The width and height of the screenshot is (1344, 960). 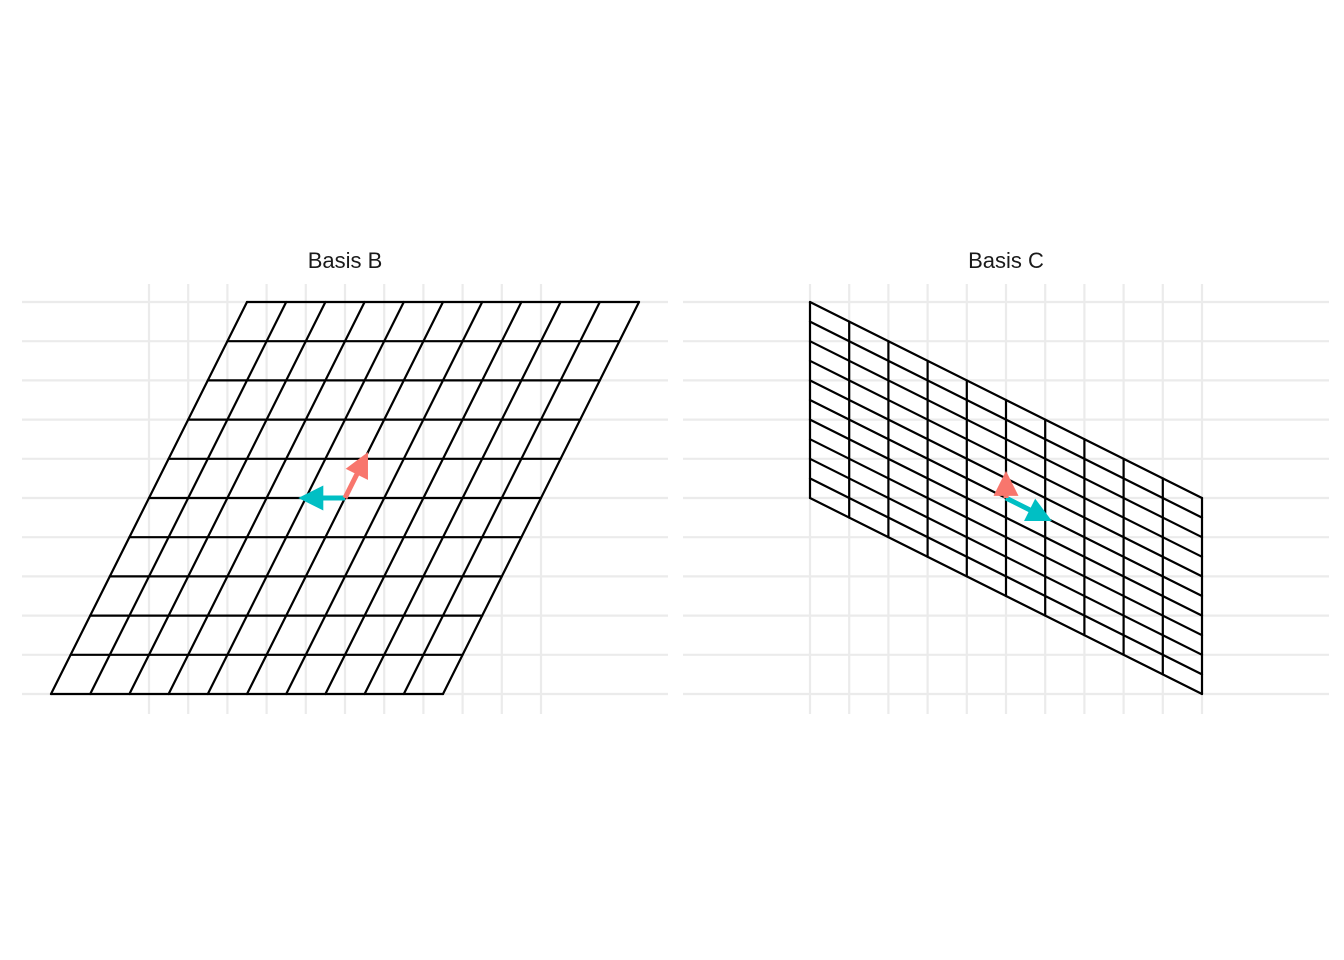 I want to click on basis-vector-b2, so click(x=355, y=476).